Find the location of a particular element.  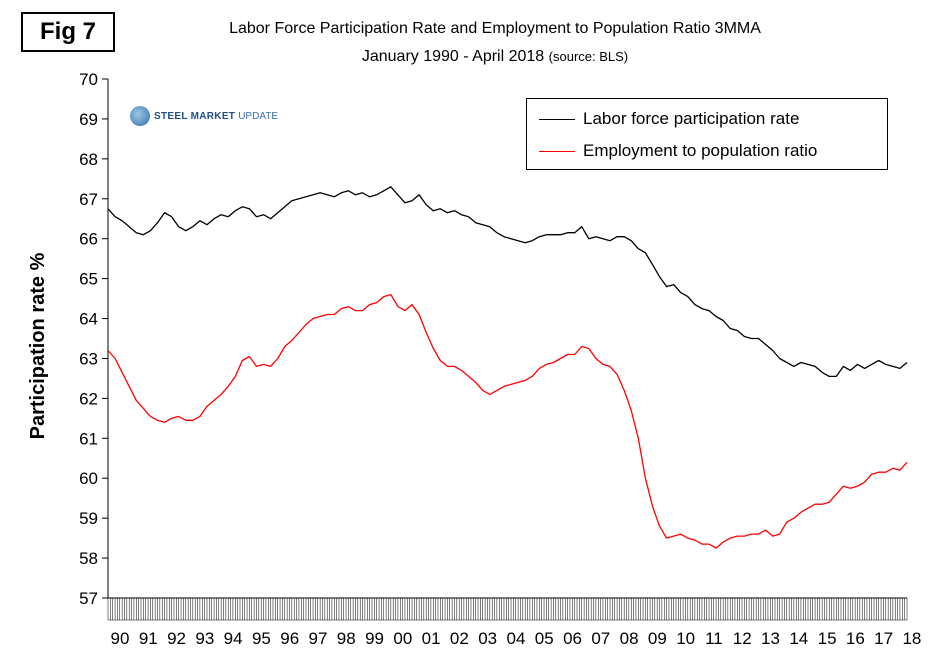

subtitle-main: January 1990 - April 2018 is located at coordinates (453, 56).